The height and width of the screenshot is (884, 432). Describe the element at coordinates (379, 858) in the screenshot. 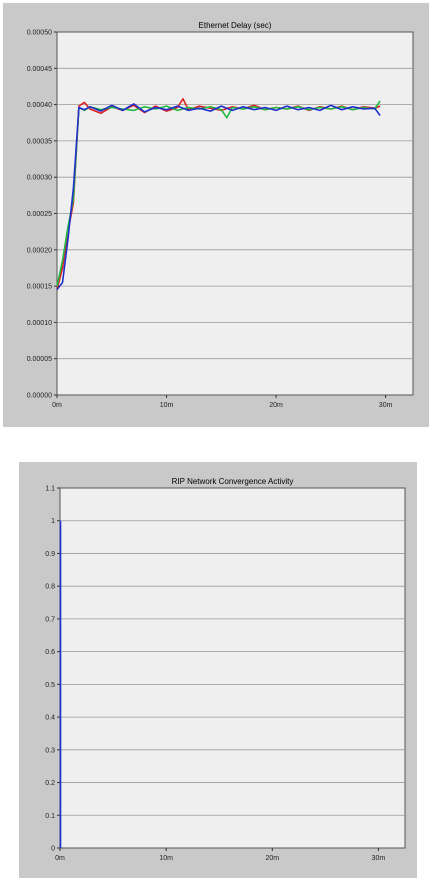

I see `rip-convergence-x-tick-label: 30m` at that location.